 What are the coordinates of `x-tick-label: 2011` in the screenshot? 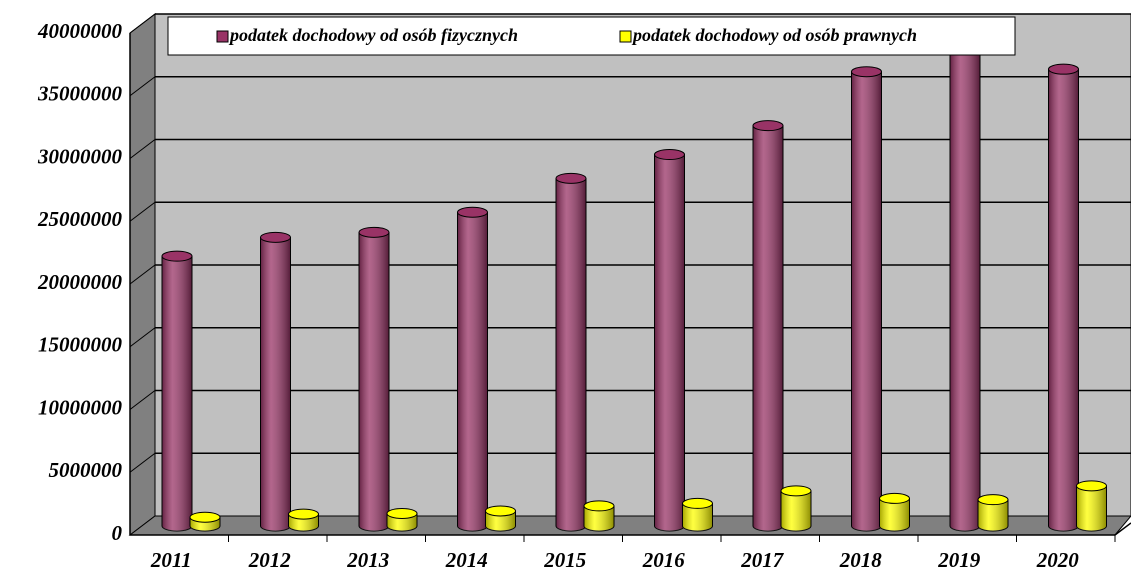 It's located at (171, 560).